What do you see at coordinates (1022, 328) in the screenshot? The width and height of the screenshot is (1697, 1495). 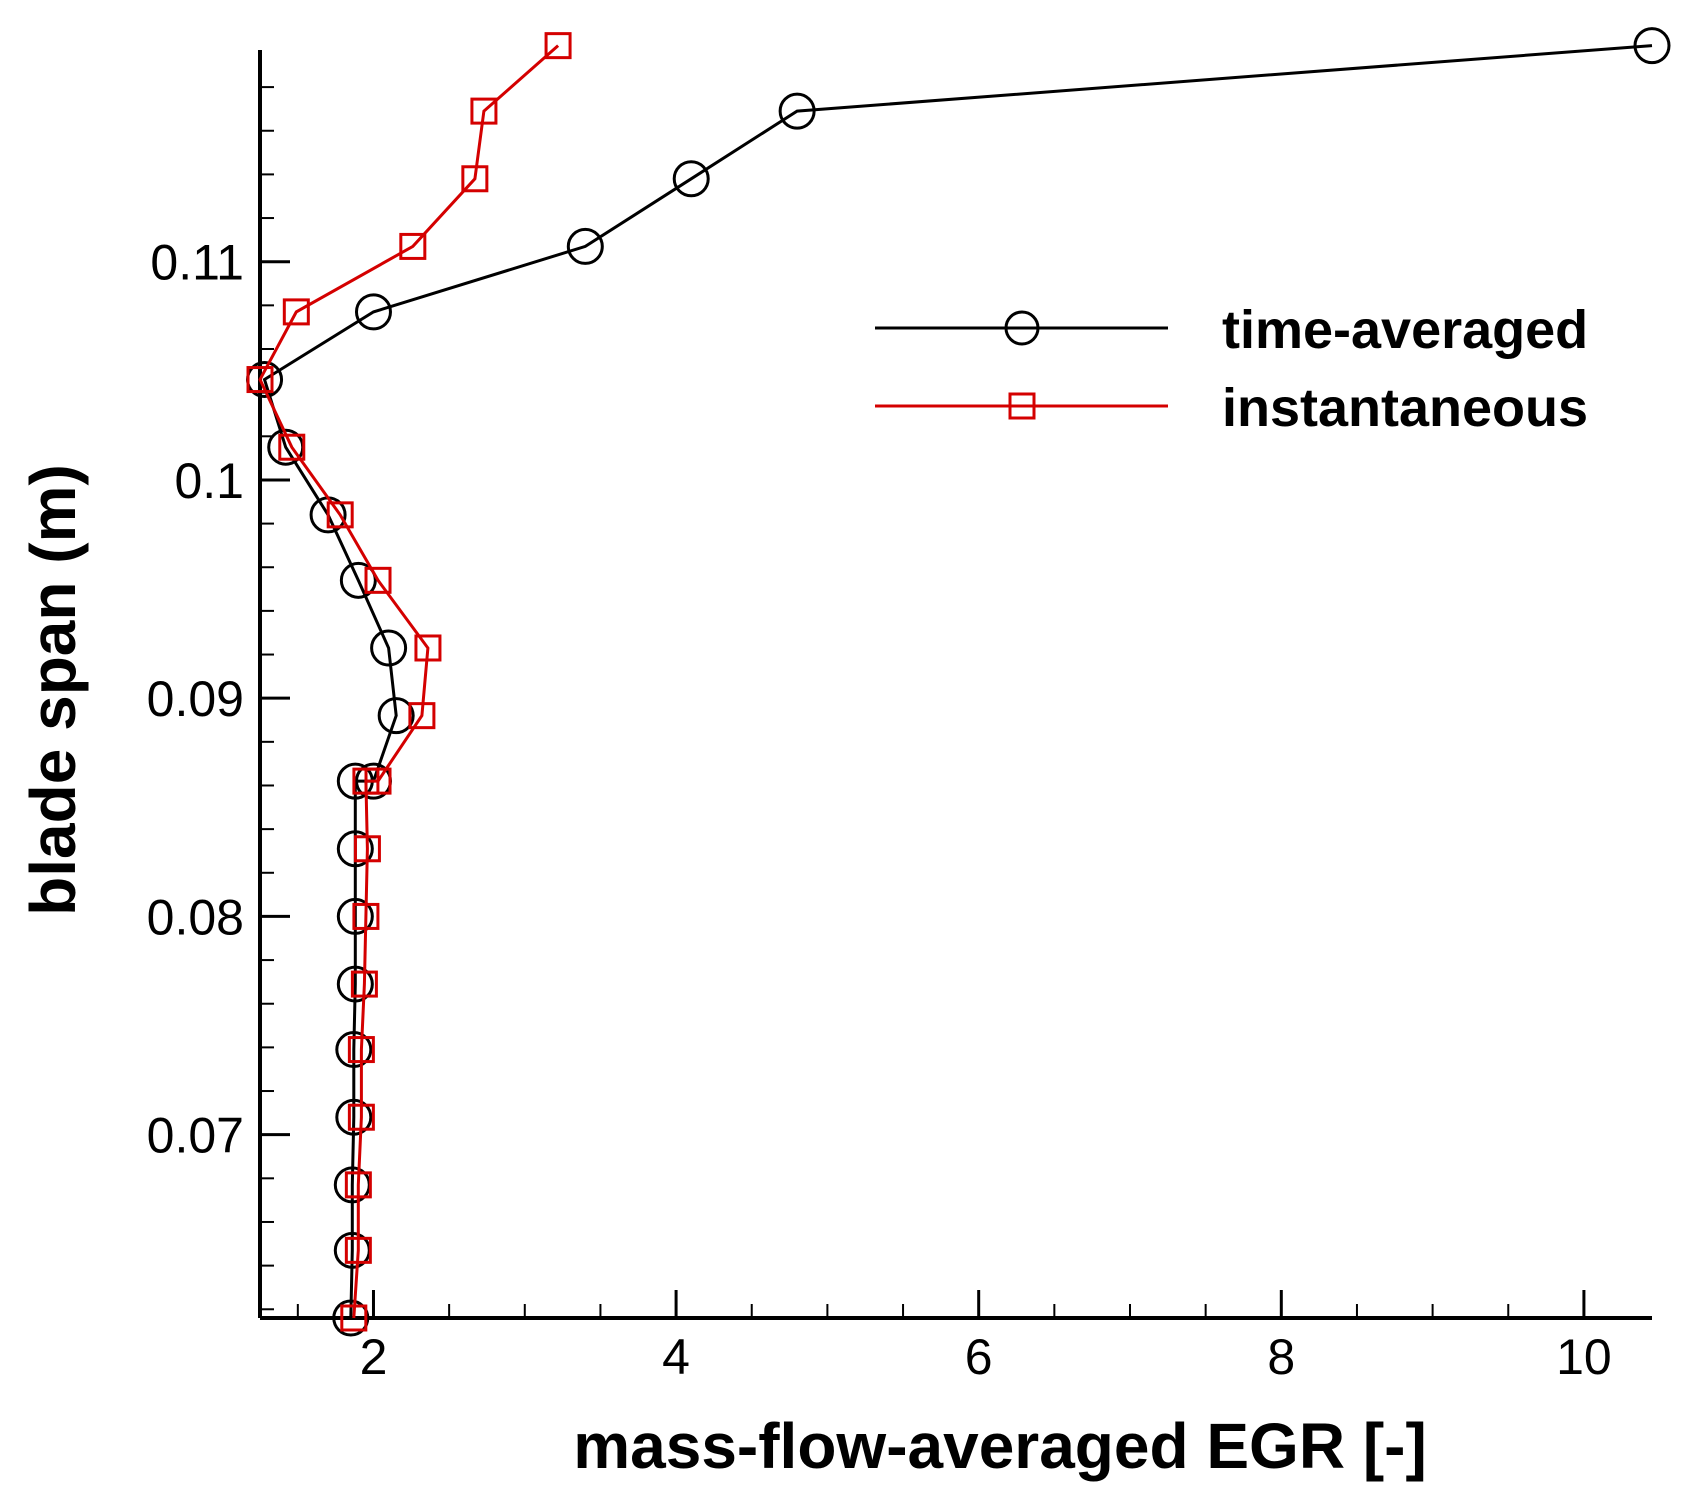 I see `legend-marker-time-averaged` at bounding box center [1022, 328].